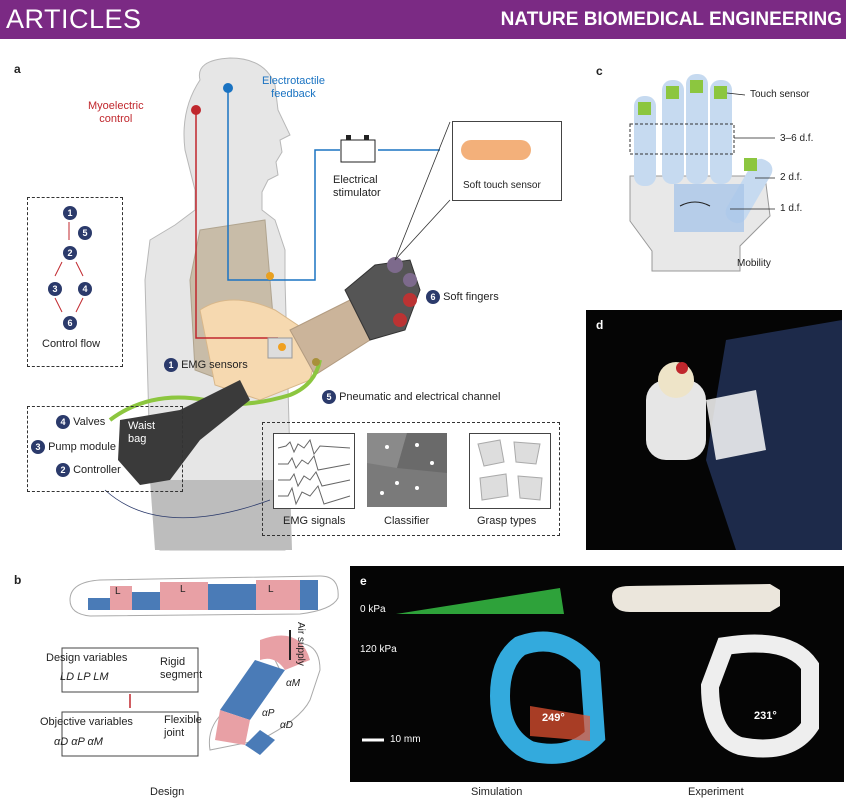 The height and width of the screenshot is (803, 846). I want to click on photo-content, so click(744, 435).